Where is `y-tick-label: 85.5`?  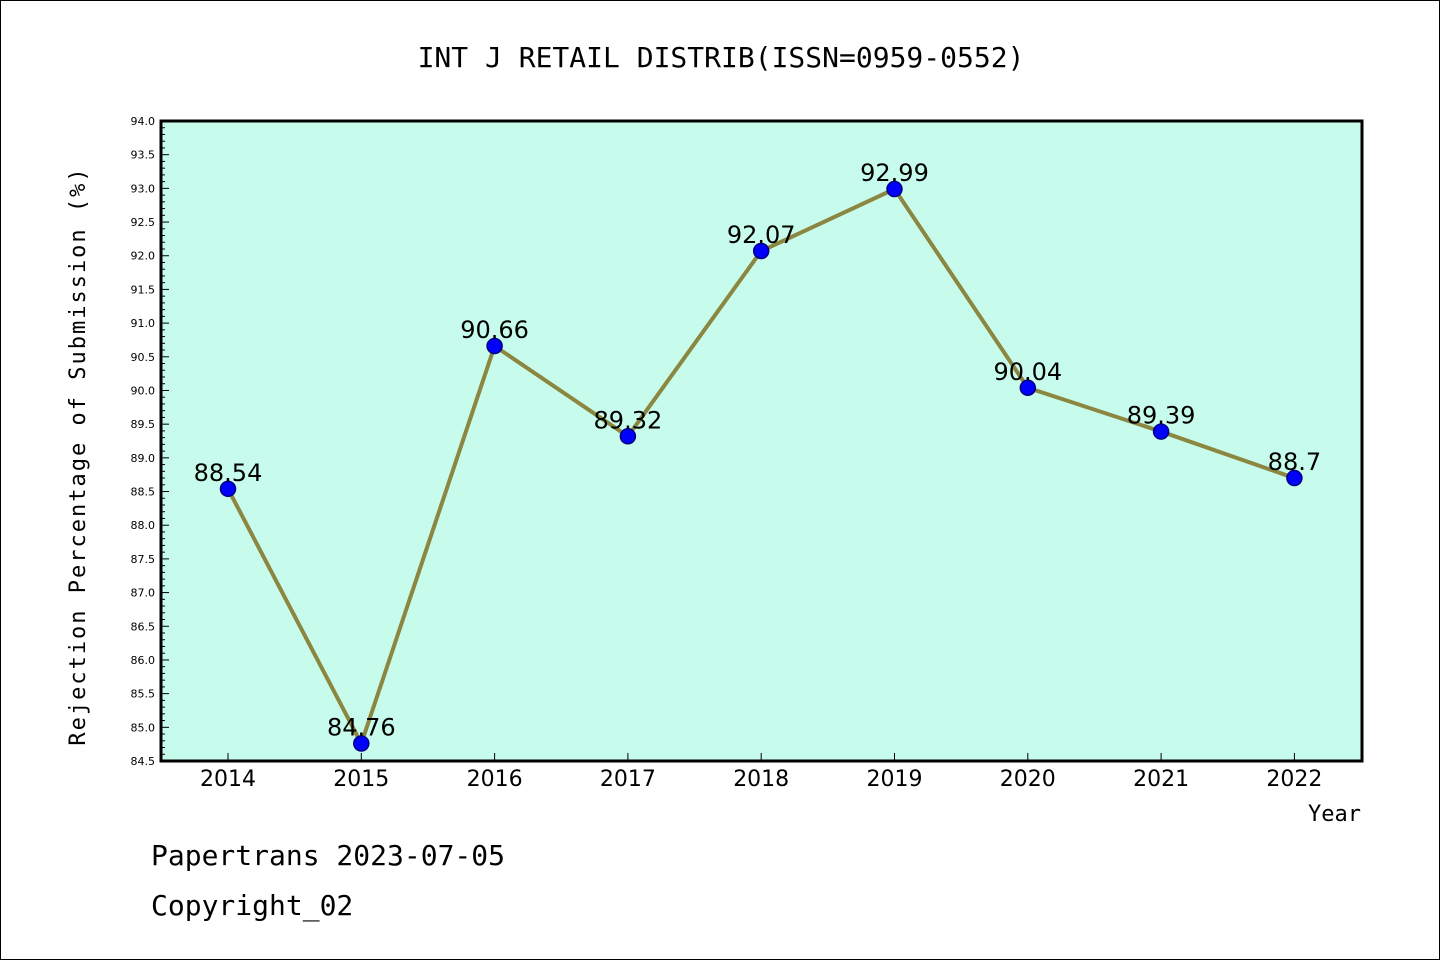 y-tick-label: 85.5 is located at coordinates (143, 694).